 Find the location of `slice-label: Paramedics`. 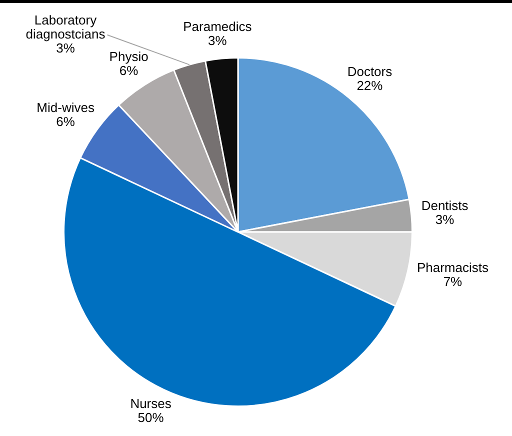

slice-label: Paramedics is located at coordinates (217, 26).